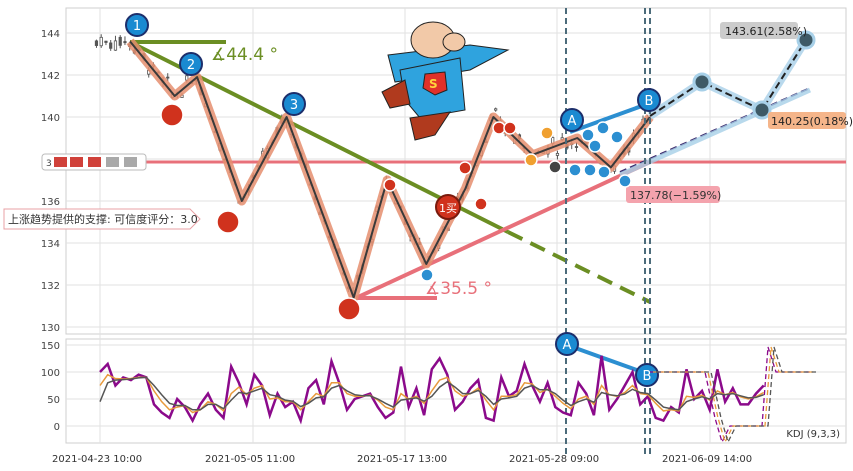 Image resolution: width=853 pixels, height=471 pixels. What do you see at coordinates (244, 55) in the screenshot?
I see `angle-label-1: ∡44.4 °` at bounding box center [244, 55].